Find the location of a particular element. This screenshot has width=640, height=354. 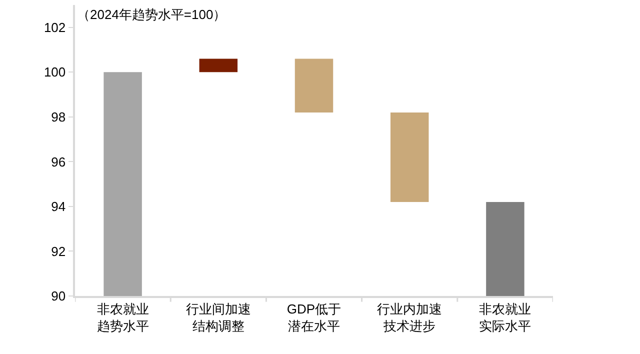

x-tick-label: 非农就业趋势水平 is located at coordinates (122, 318).